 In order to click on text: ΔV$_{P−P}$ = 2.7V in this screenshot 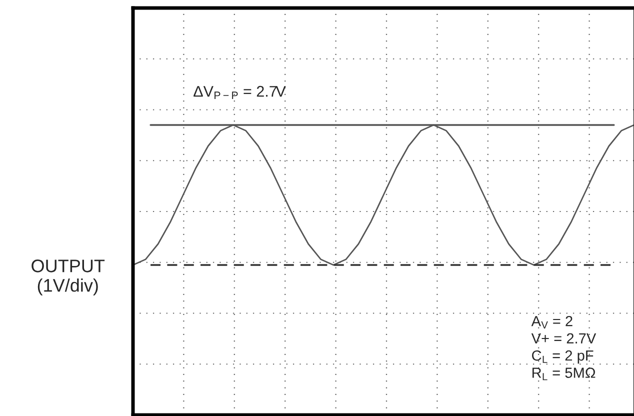, I will do `click(240, 93)`.